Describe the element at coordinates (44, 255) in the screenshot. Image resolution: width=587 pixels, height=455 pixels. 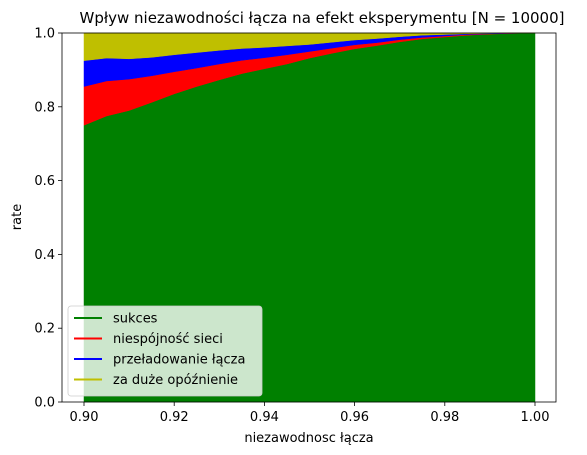
I see `y-tick-label: 0.4` at that location.